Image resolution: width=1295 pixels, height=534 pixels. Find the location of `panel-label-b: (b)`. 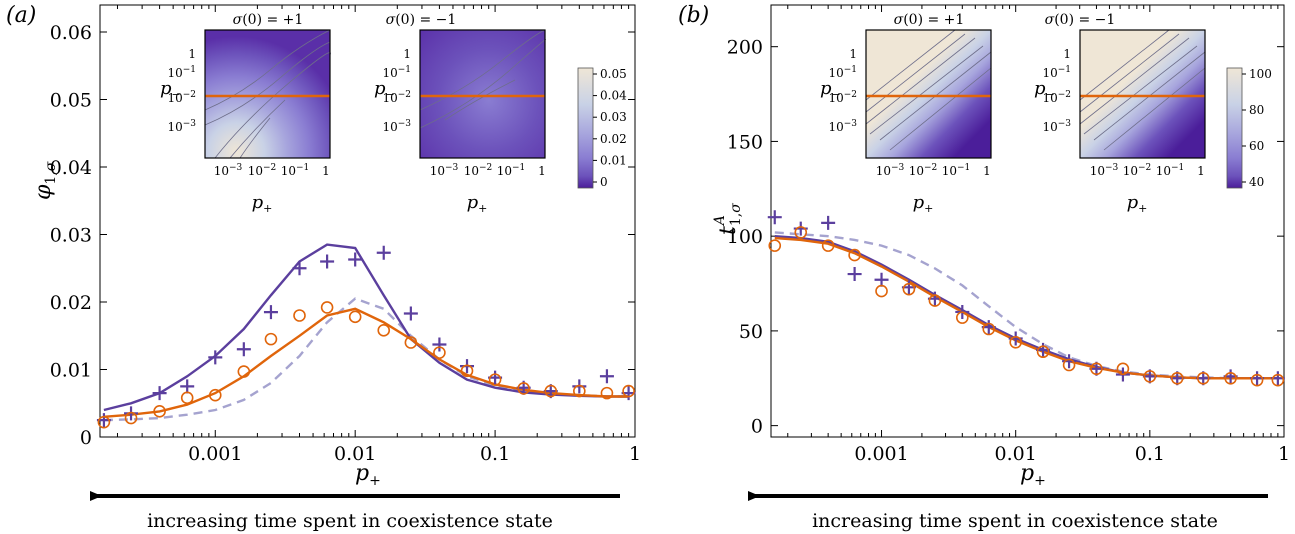

panel-label-b: (b) is located at coordinates (693, 15).